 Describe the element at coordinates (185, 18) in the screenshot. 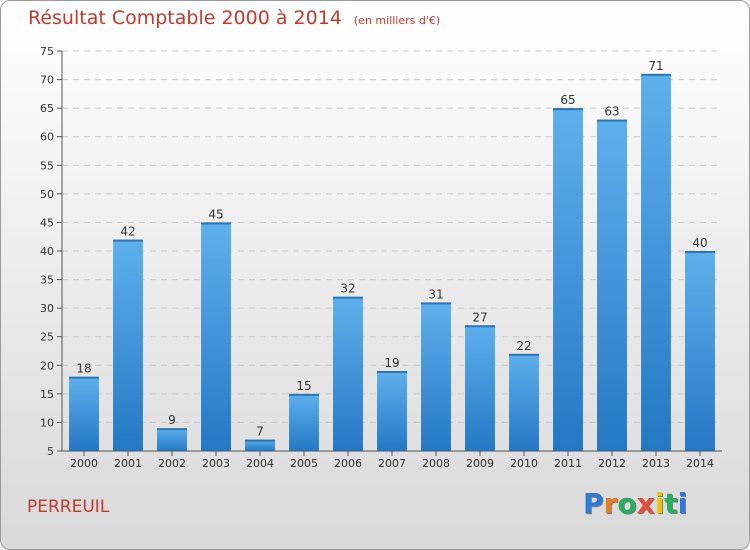

I see `chart-title-text: Résultat Comptable 2000 à 2014` at that location.